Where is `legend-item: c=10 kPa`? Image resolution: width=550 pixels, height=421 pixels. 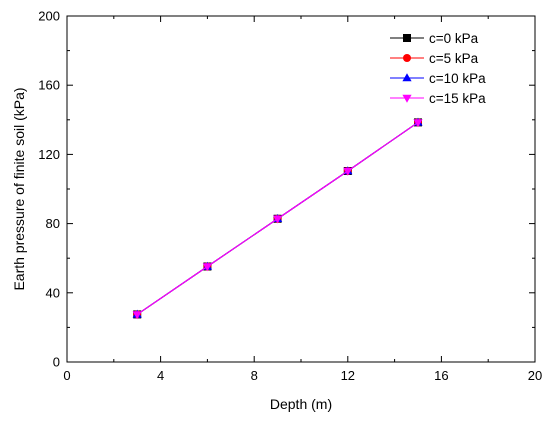 legend-item: c=10 kPa is located at coordinates (438, 78).